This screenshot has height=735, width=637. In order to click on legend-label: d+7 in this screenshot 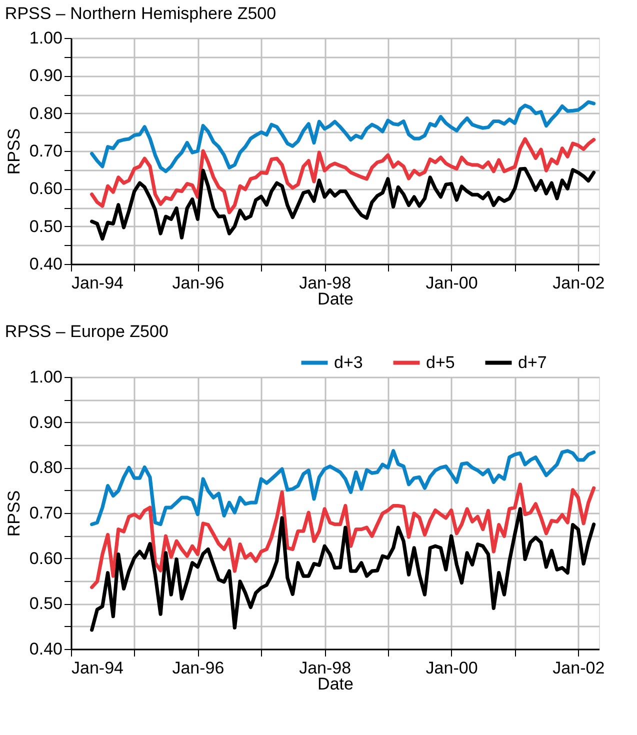, I will do `click(532, 362)`.